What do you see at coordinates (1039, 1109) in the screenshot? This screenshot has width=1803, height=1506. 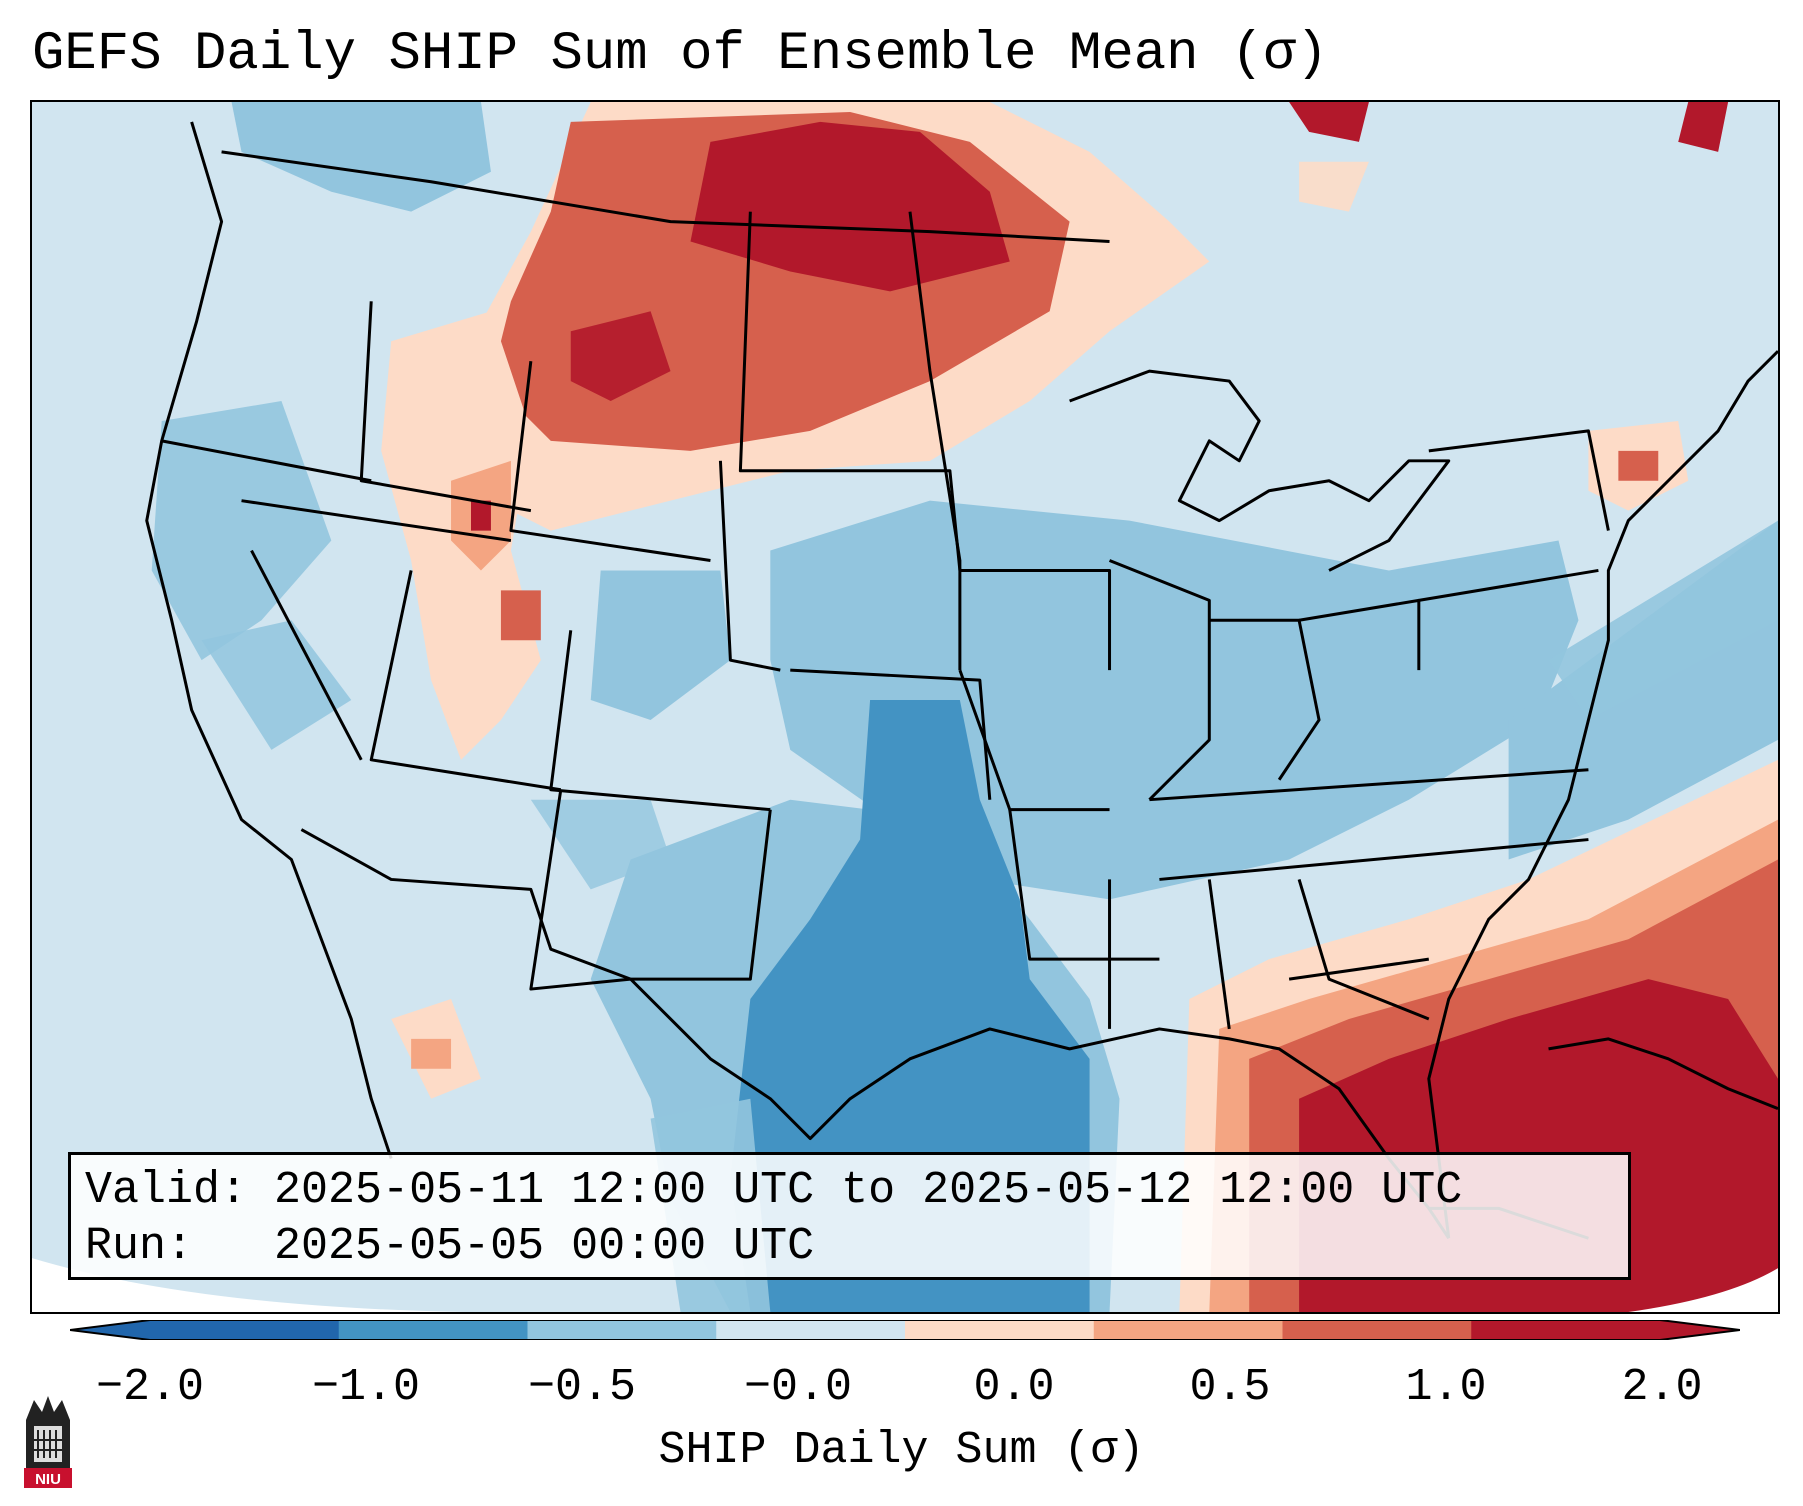 I see `coastline-gulf` at bounding box center [1039, 1109].